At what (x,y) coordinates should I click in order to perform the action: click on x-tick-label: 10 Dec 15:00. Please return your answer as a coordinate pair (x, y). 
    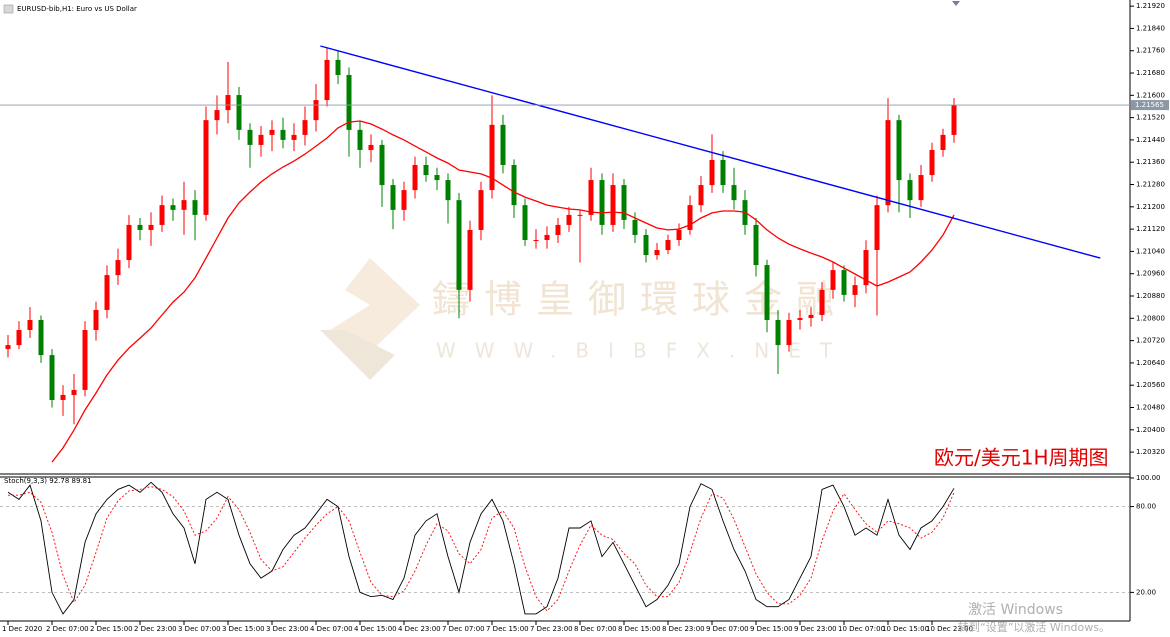
    Looking at the image, I should click on (905, 629).